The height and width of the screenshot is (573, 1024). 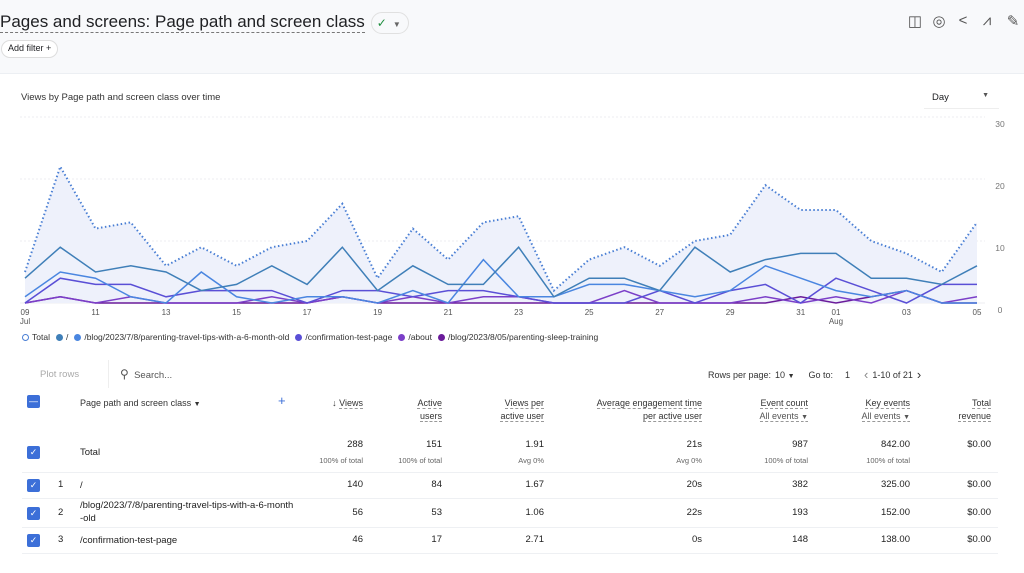 What do you see at coordinates (1000, 124) in the screenshot?
I see `y-tick-label: 30` at bounding box center [1000, 124].